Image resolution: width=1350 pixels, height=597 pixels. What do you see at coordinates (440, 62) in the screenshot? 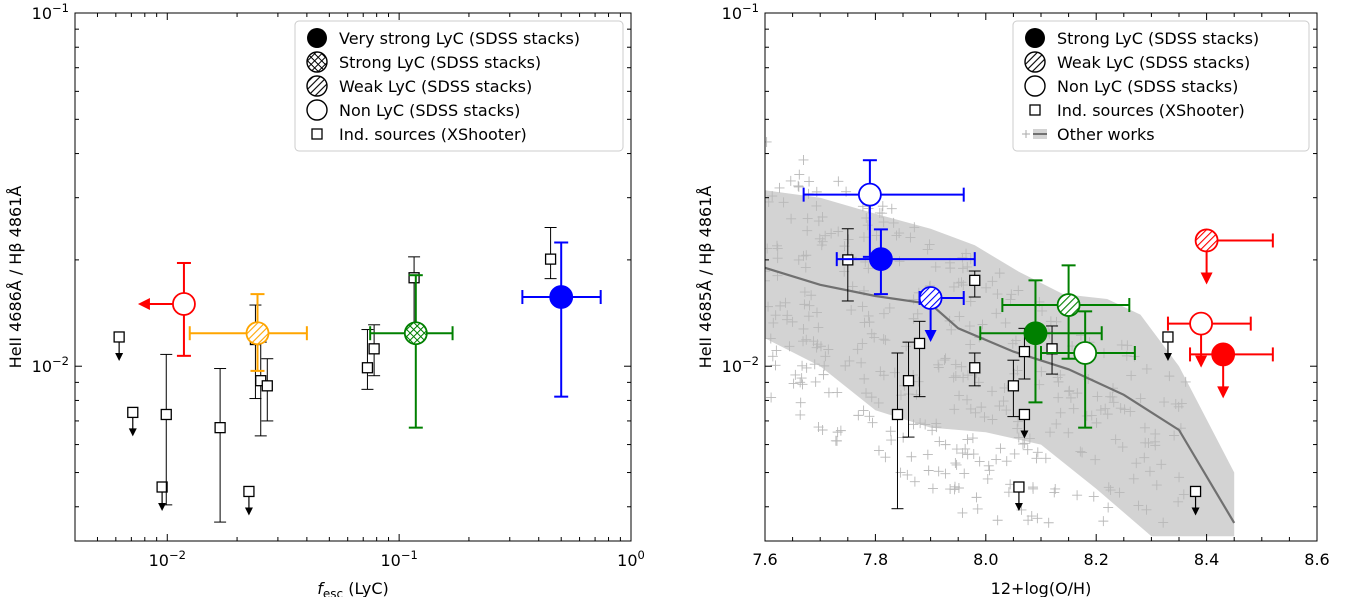
I see `legend-label: Strong LyC (SDSS stacks)` at bounding box center [440, 62].